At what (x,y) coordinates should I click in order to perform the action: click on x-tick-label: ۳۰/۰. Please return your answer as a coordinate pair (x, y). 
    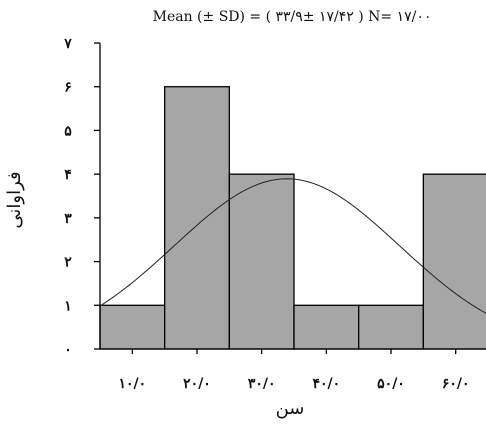
    Looking at the image, I should click on (262, 384).